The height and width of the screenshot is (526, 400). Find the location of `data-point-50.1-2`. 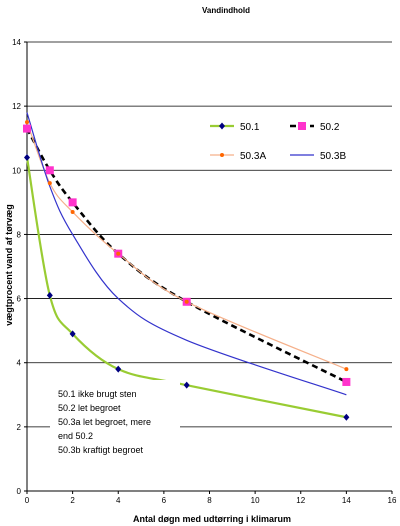

data-point-50.1-2 is located at coordinates (72, 334).